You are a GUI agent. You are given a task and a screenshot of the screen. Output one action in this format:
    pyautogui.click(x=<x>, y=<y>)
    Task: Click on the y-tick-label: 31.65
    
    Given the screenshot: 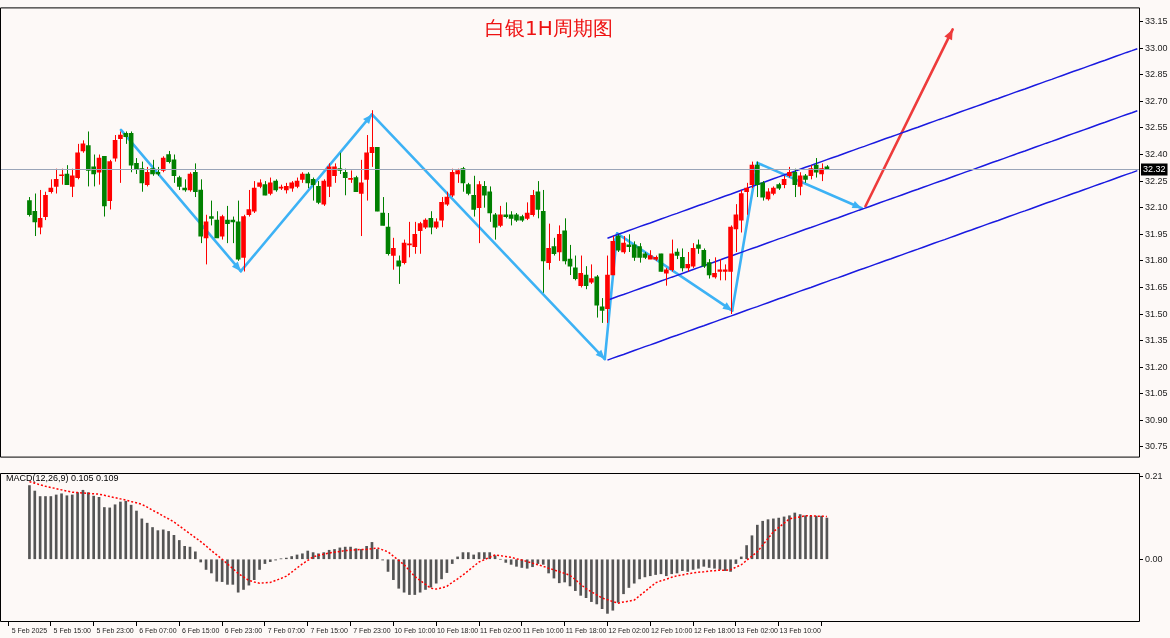 What is the action you would take?
    pyautogui.click(x=1156, y=286)
    